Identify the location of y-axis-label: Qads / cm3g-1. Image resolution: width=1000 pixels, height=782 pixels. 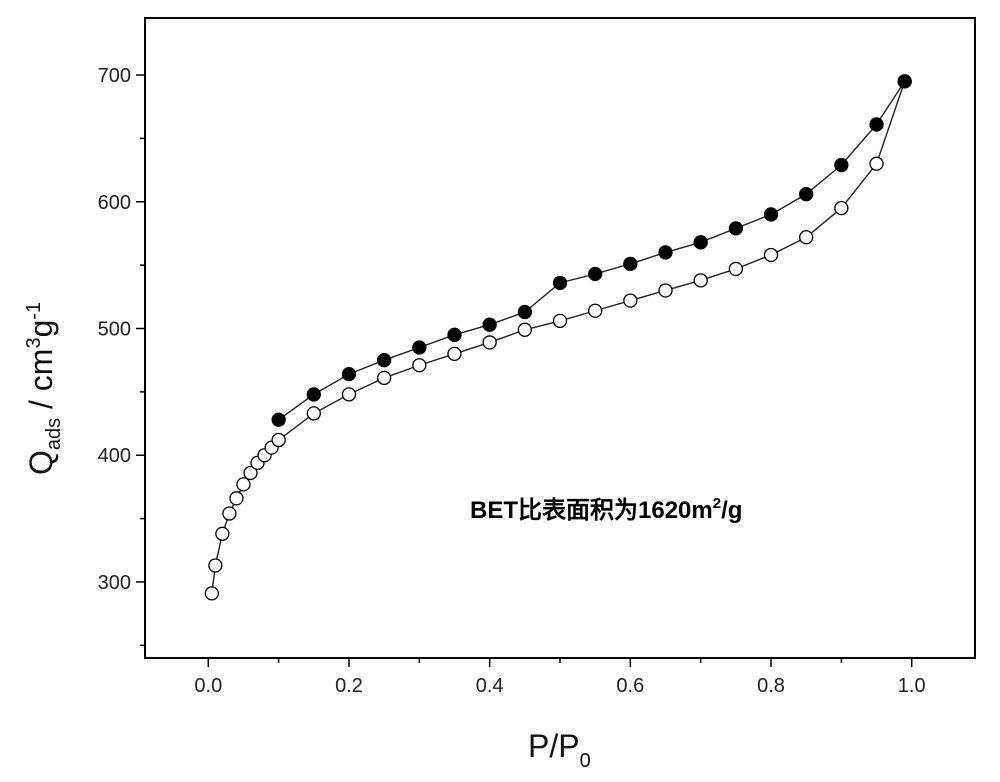
(44, 388).